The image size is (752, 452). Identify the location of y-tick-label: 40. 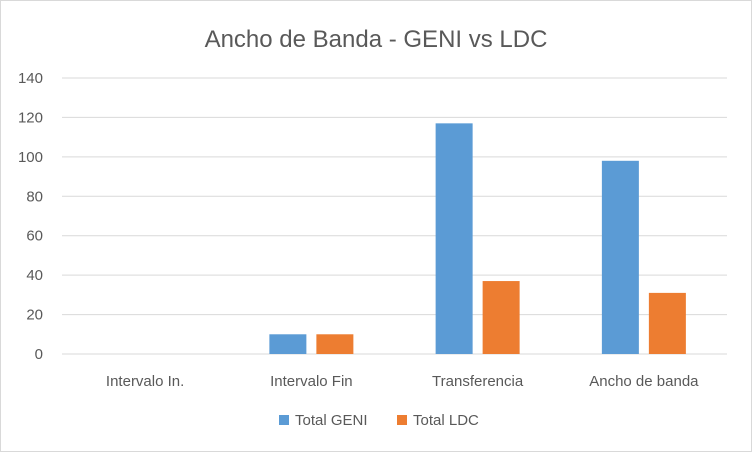
(34, 275).